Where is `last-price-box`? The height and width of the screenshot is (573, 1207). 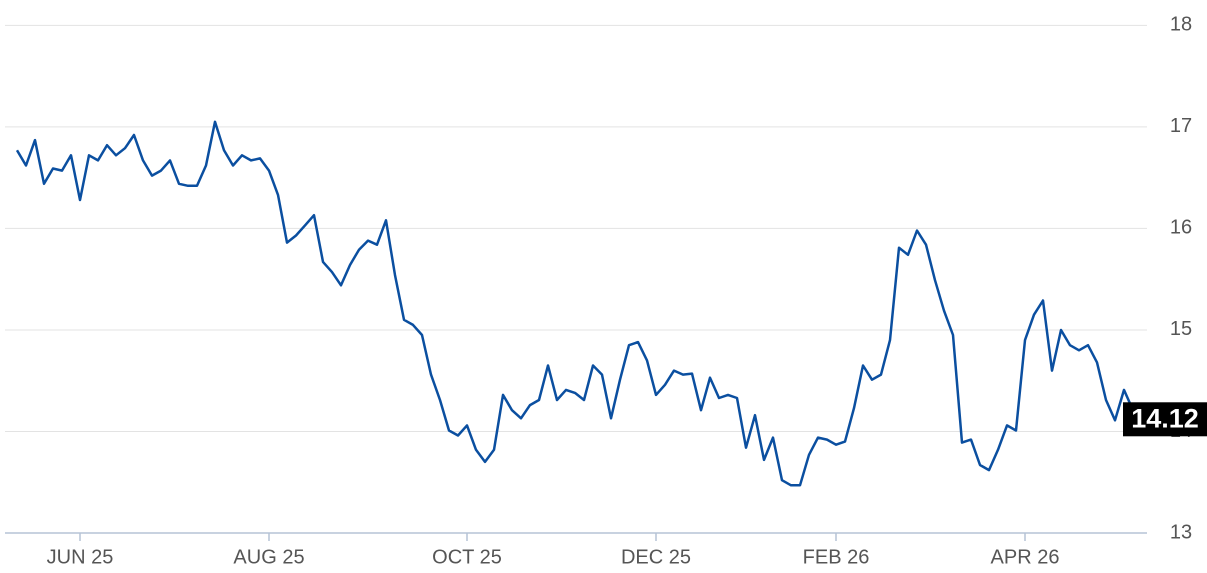 last-price-box is located at coordinates (1165, 419).